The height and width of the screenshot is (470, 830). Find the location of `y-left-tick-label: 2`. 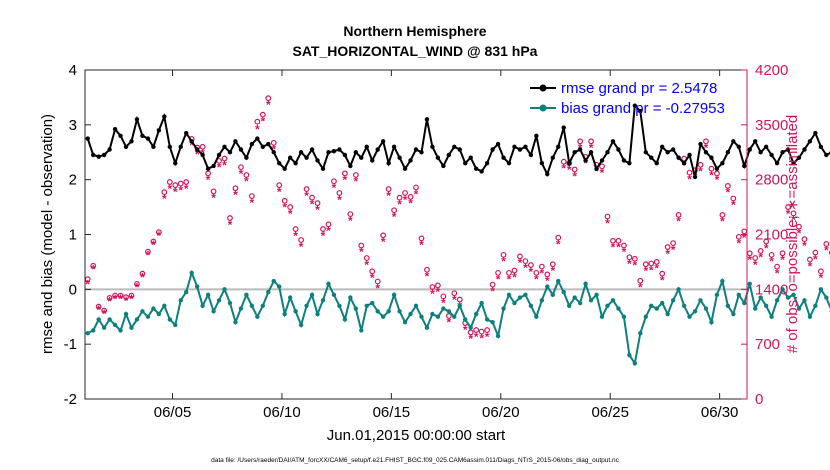

y-left-tick-label: 2 is located at coordinates (73, 180).